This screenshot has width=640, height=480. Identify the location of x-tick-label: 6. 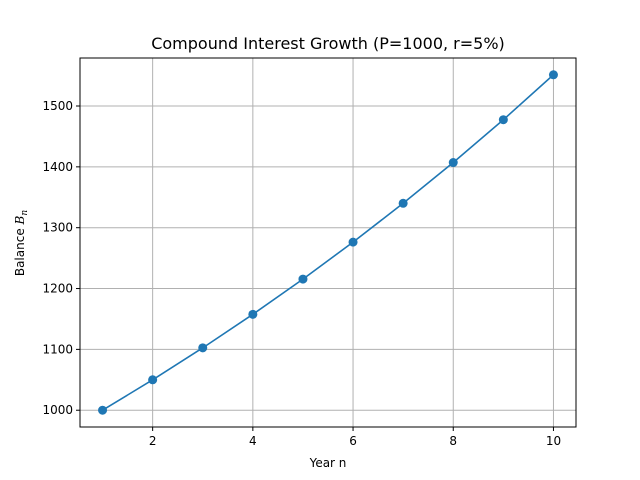
(353, 441).